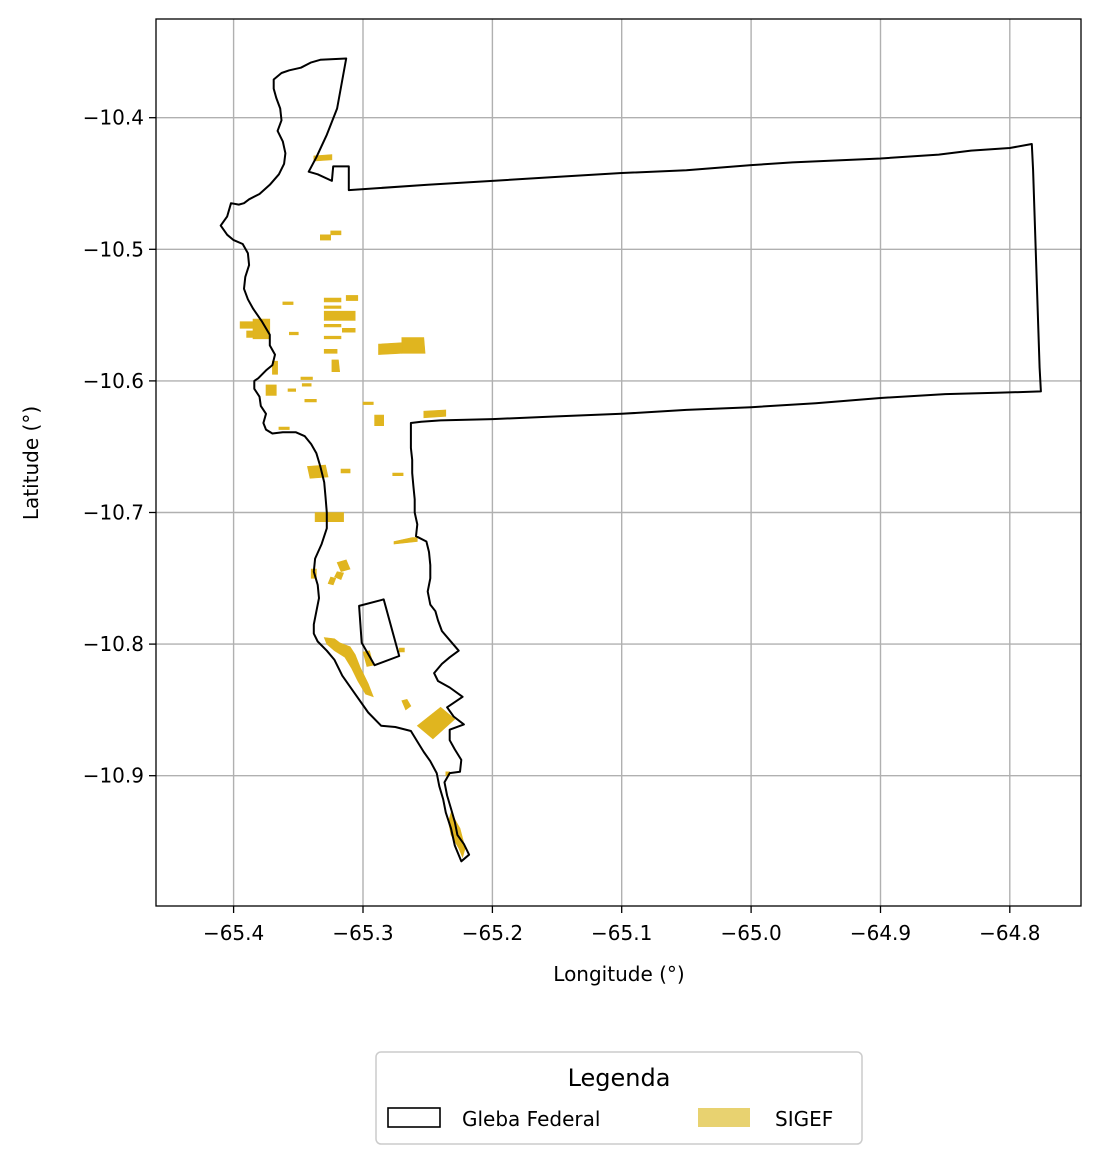 The image size is (1101, 1163). Describe the element at coordinates (619, 1078) in the screenshot. I see `legend-title: Legenda` at that location.